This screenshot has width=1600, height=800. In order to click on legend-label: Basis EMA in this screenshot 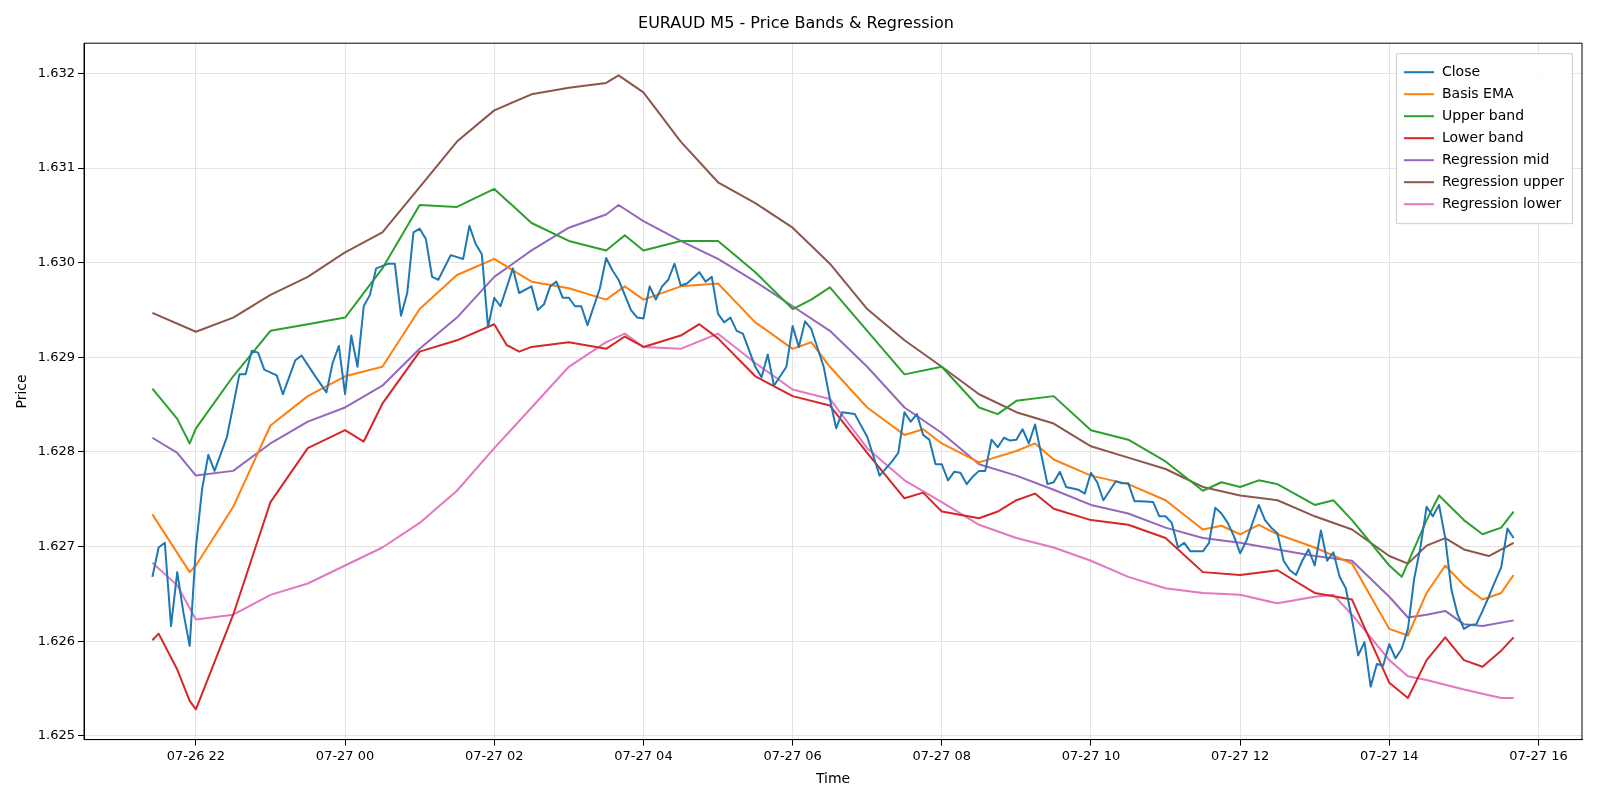, I will do `click(1477, 92)`.